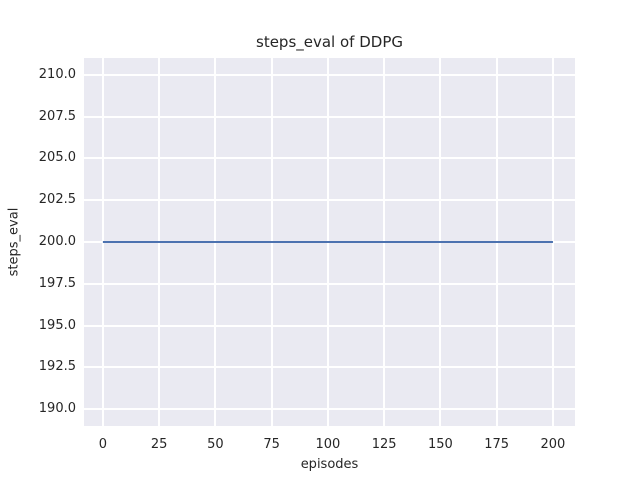 Image resolution: width=640 pixels, height=480 pixels. What do you see at coordinates (329, 464) in the screenshot?
I see `x-axis-label: episodes` at bounding box center [329, 464].